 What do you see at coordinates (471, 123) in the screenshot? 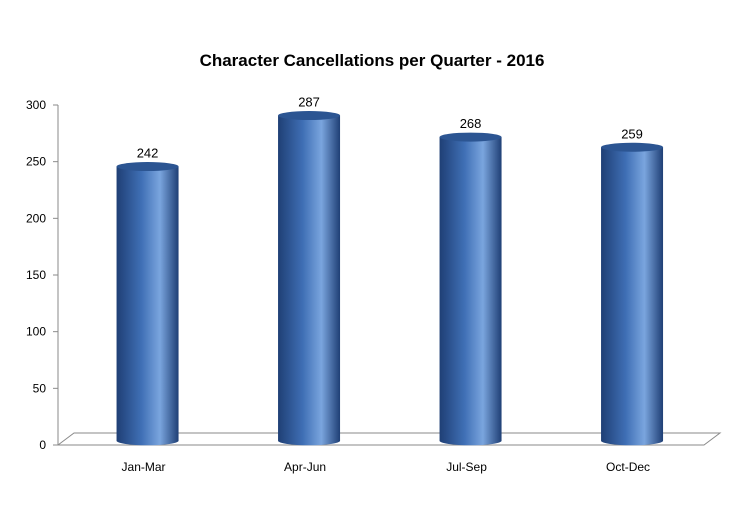
I see `data-label: 268` at bounding box center [471, 123].